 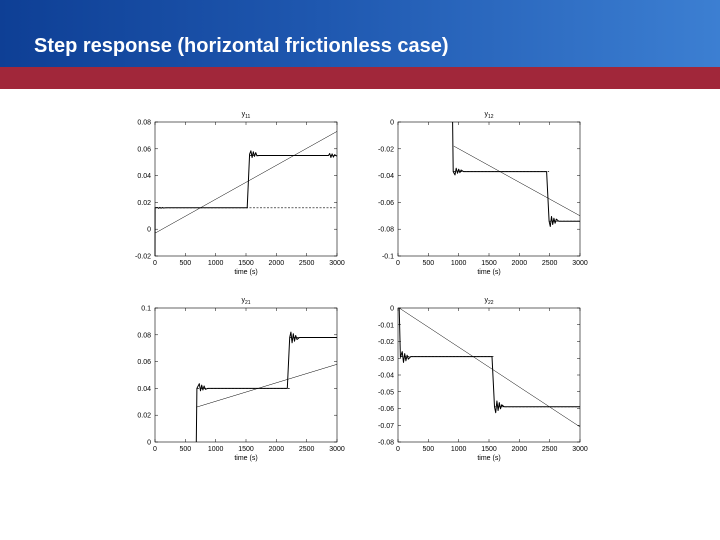 What do you see at coordinates (386, 325) in the screenshot?
I see `y-tick-label: -0.01` at bounding box center [386, 325].